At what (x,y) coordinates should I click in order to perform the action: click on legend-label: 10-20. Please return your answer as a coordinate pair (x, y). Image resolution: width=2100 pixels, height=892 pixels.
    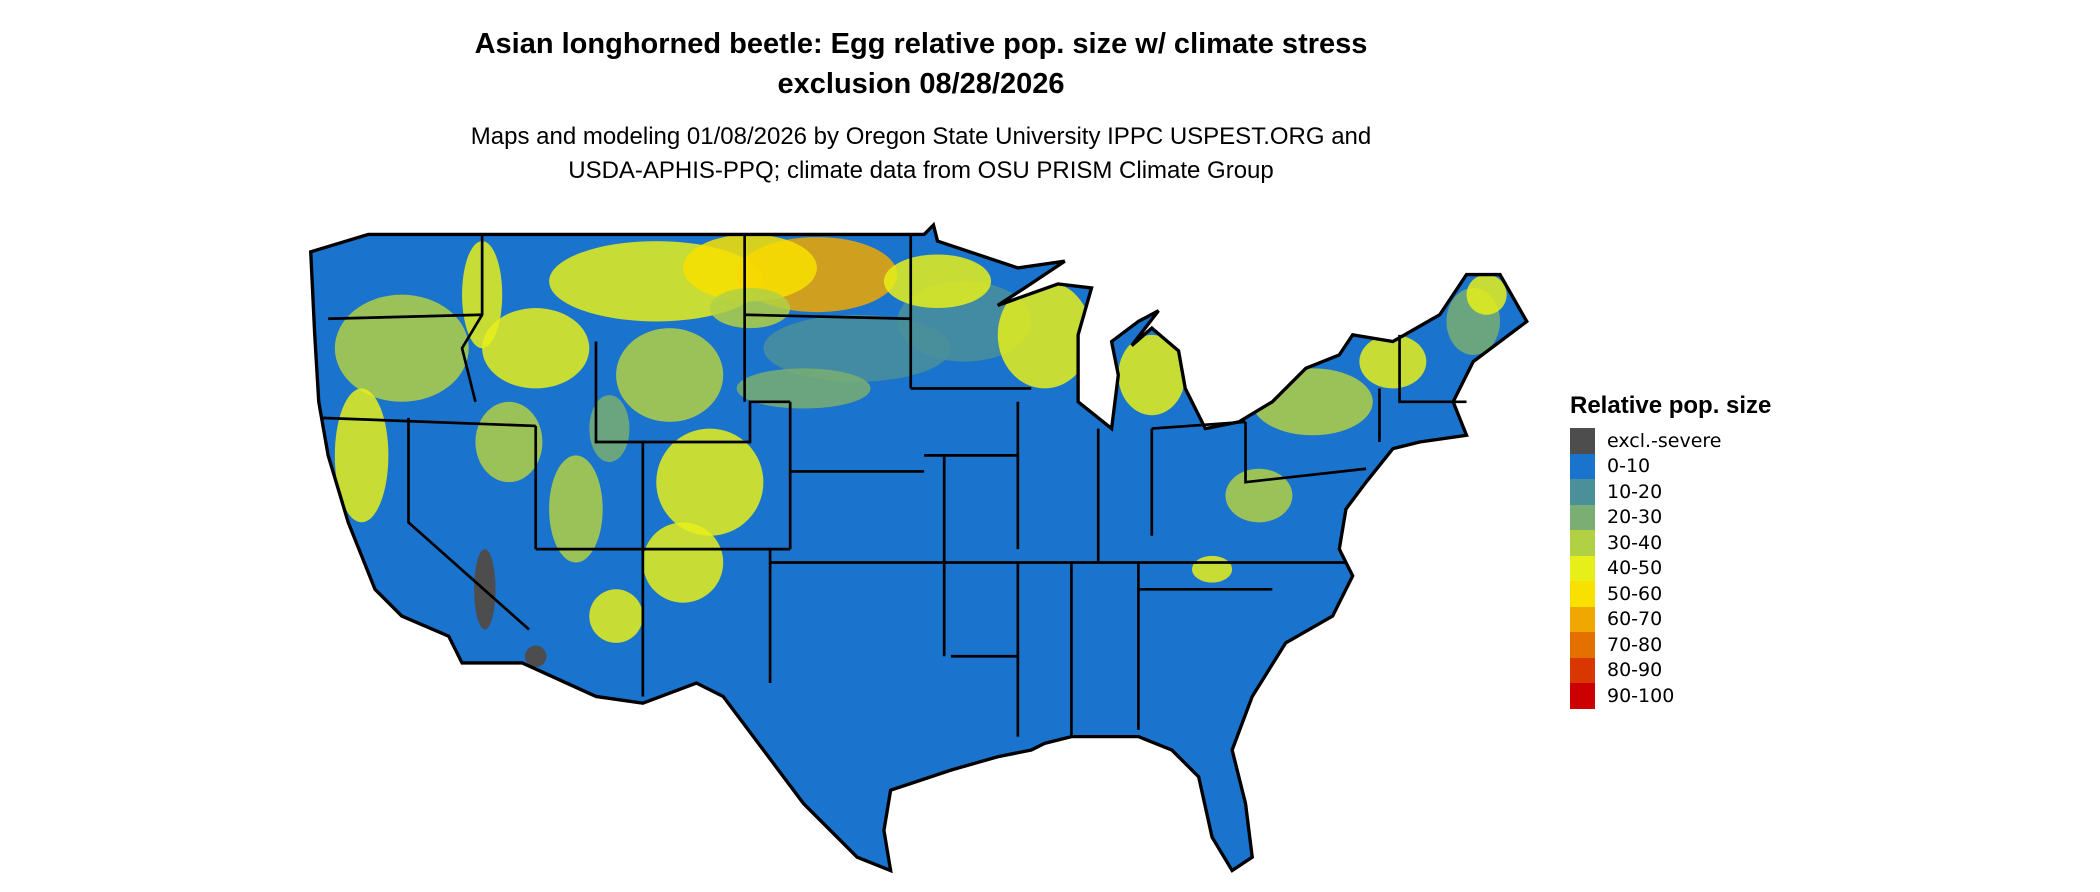
    Looking at the image, I should click on (1635, 491).